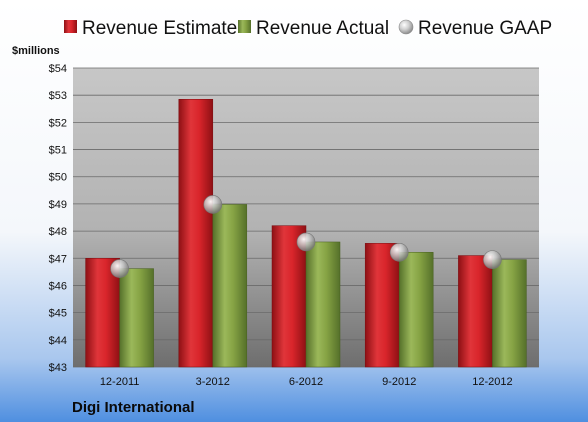 The height and width of the screenshot is (422, 588). Describe the element at coordinates (58, 341) in the screenshot. I see `y-tick-label: $44` at that location.